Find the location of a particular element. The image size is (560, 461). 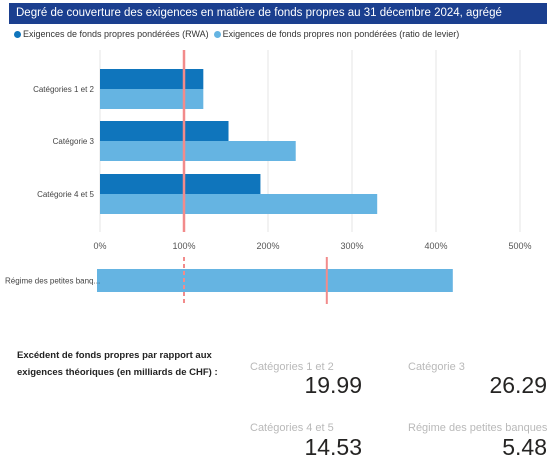

card-value-cat-1-2: 19.99 is located at coordinates (333, 385).